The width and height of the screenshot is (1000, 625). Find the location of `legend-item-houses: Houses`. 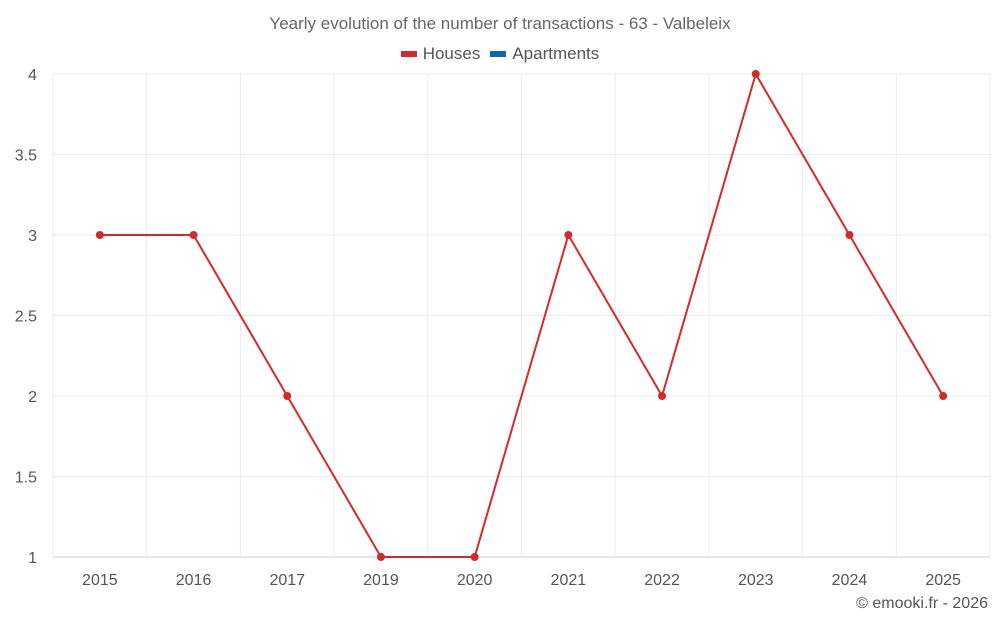

legend-item-houses: Houses is located at coordinates (440, 54).